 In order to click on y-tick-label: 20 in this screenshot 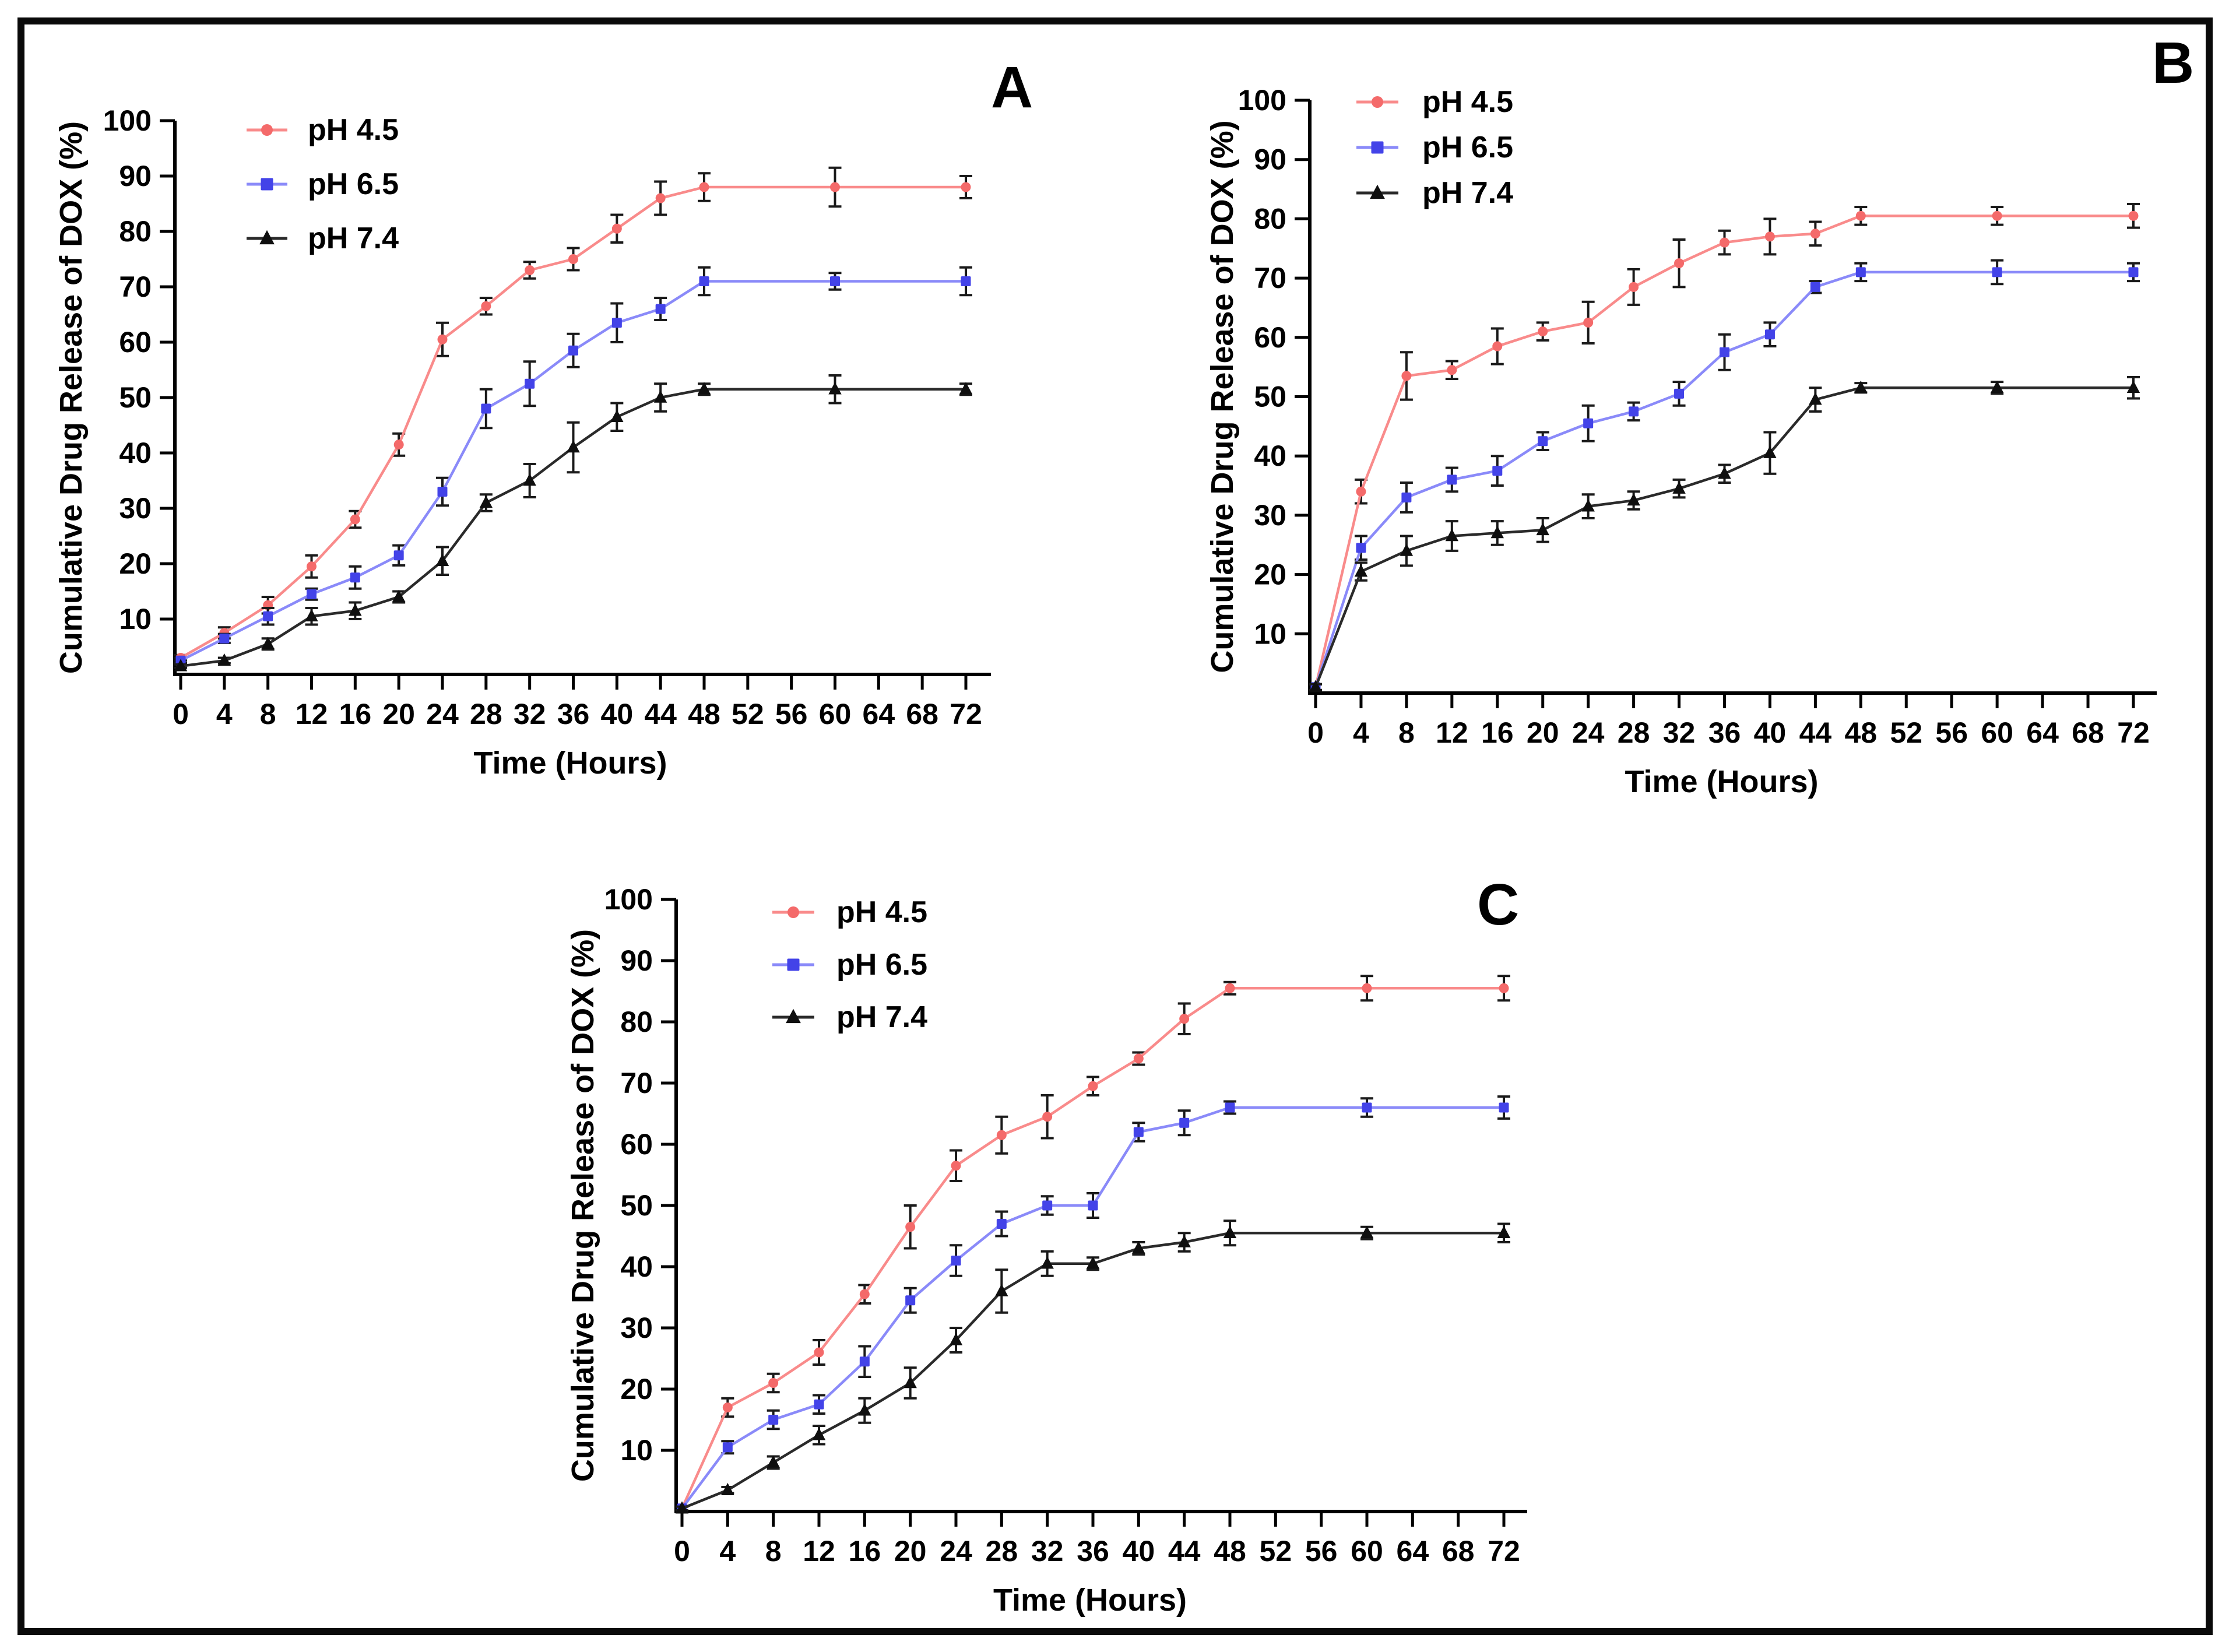, I will do `click(636, 1389)`.